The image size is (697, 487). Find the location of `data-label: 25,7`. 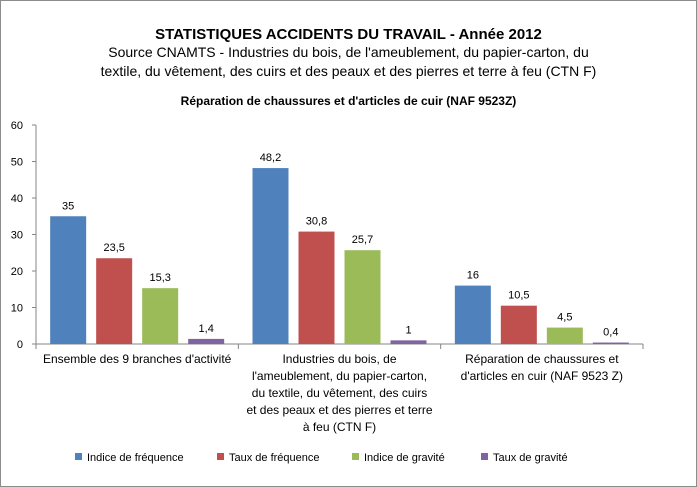

data-label: 25,7 is located at coordinates (362, 240).